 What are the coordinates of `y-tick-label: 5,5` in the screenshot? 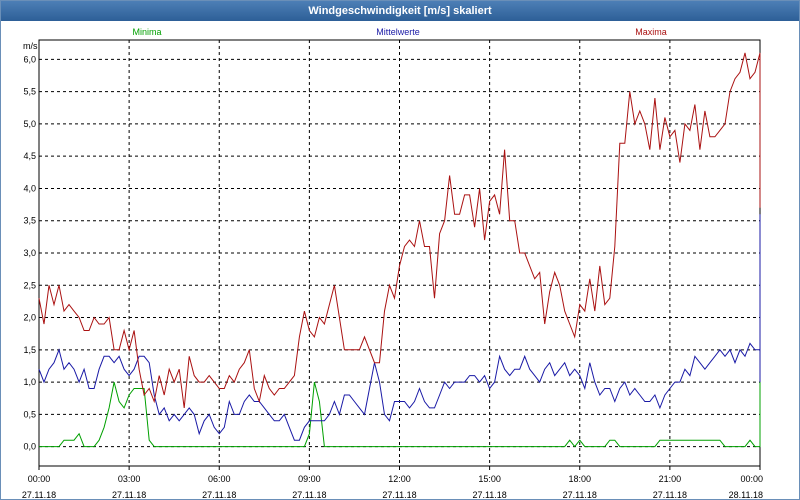 It's located at (29, 92).